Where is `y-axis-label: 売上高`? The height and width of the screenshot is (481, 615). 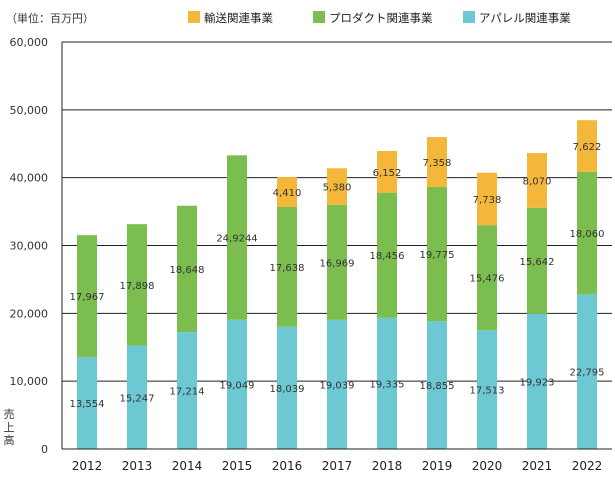
y-axis-label: 売上高 is located at coordinates (9, 427).